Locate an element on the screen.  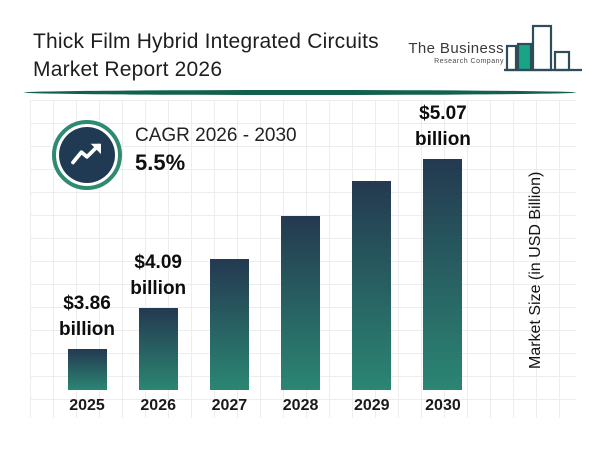
bar-group-2026: $4.09 billion is located at coordinates (158, 245).